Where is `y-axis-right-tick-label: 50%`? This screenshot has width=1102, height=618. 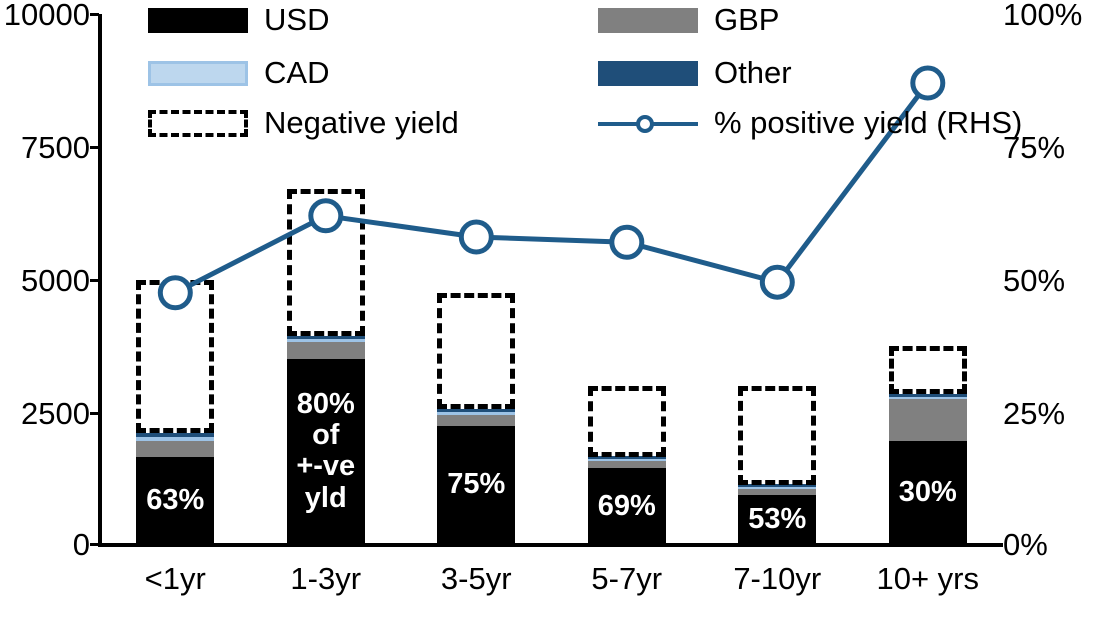
y-axis-right-tick-label: 50% is located at coordinates (1034, 280).